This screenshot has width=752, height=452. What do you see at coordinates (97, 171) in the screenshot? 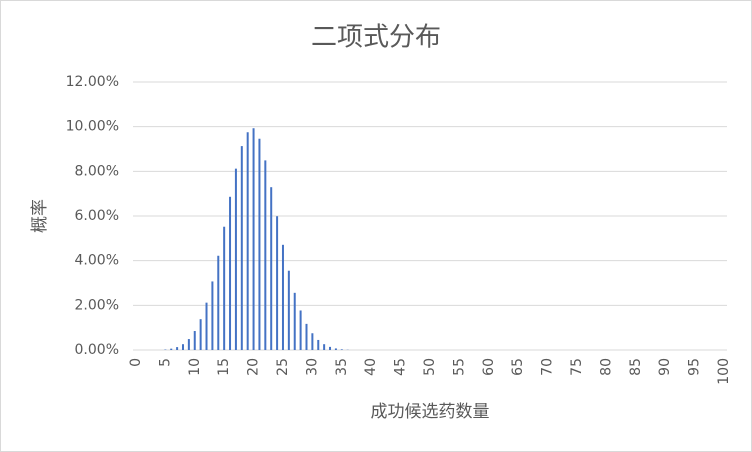
I see `y-tick-label: 8.00%` at bounding box center [97, 171].